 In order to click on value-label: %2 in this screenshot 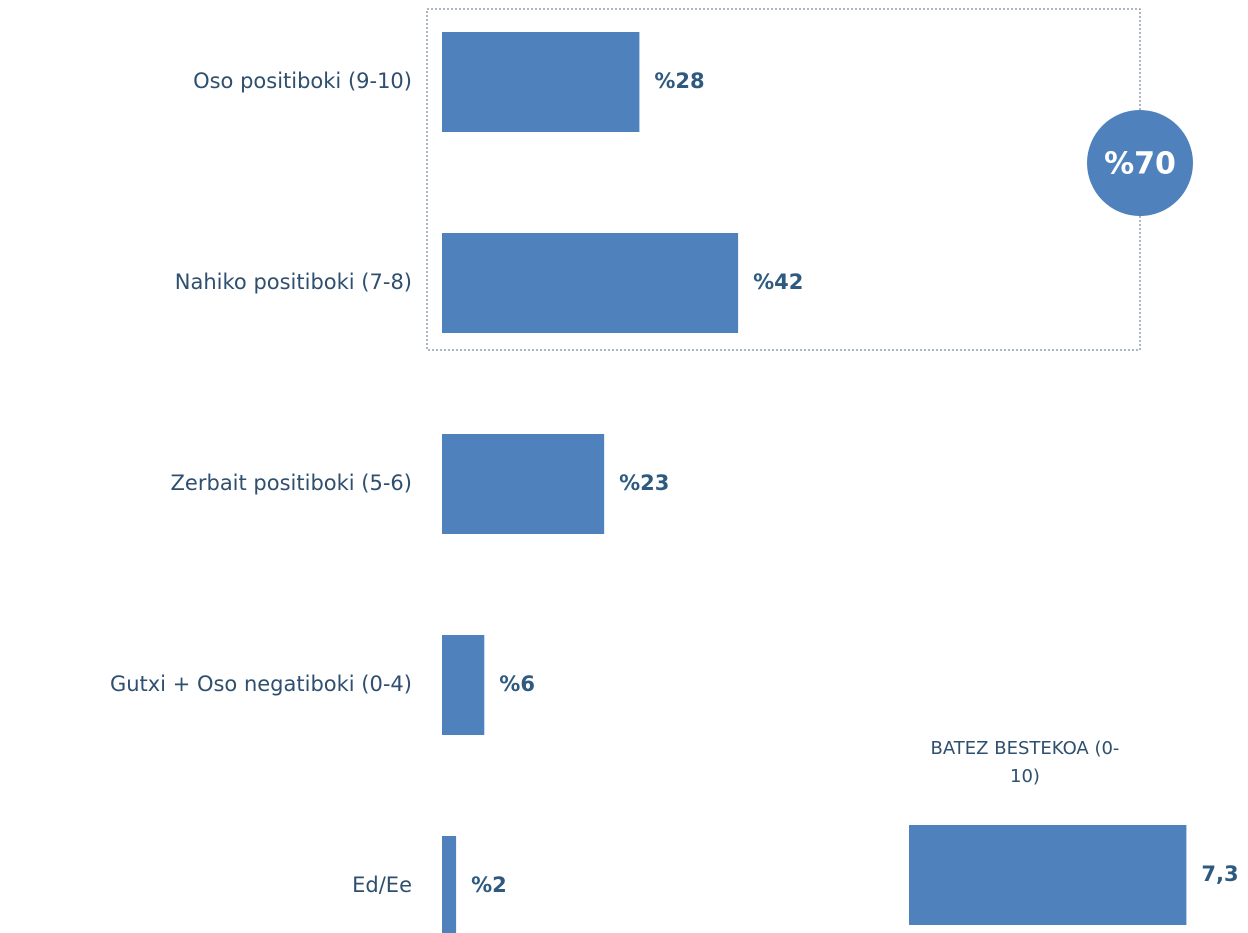, I will do `click(489, 885)`.